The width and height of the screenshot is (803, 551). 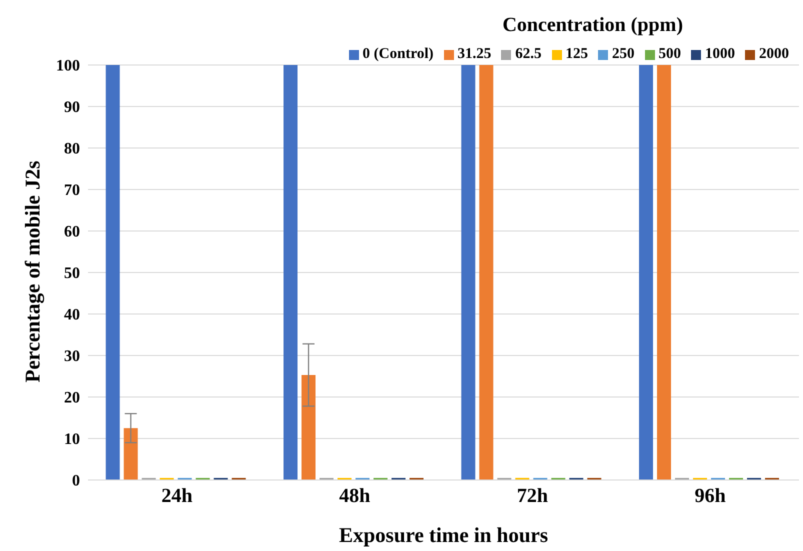 What do you see at coordinates (72, 191) in the screenshot?
I see `y-tick-label: 70` at bounding box center [72, 191].